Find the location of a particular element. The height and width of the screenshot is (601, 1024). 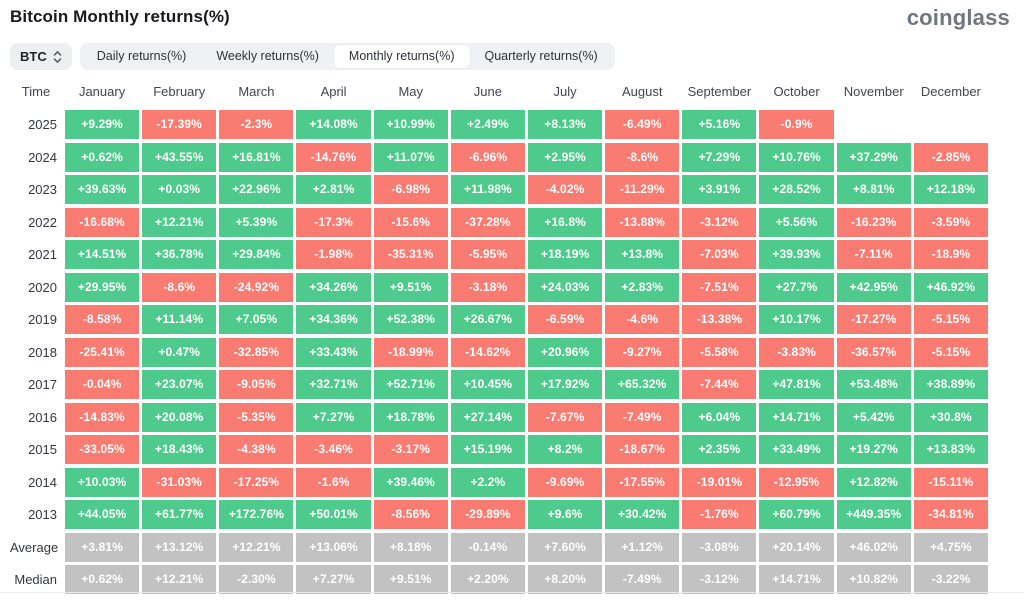

return-cell: -5.95% is located at coordinates (487, 254).